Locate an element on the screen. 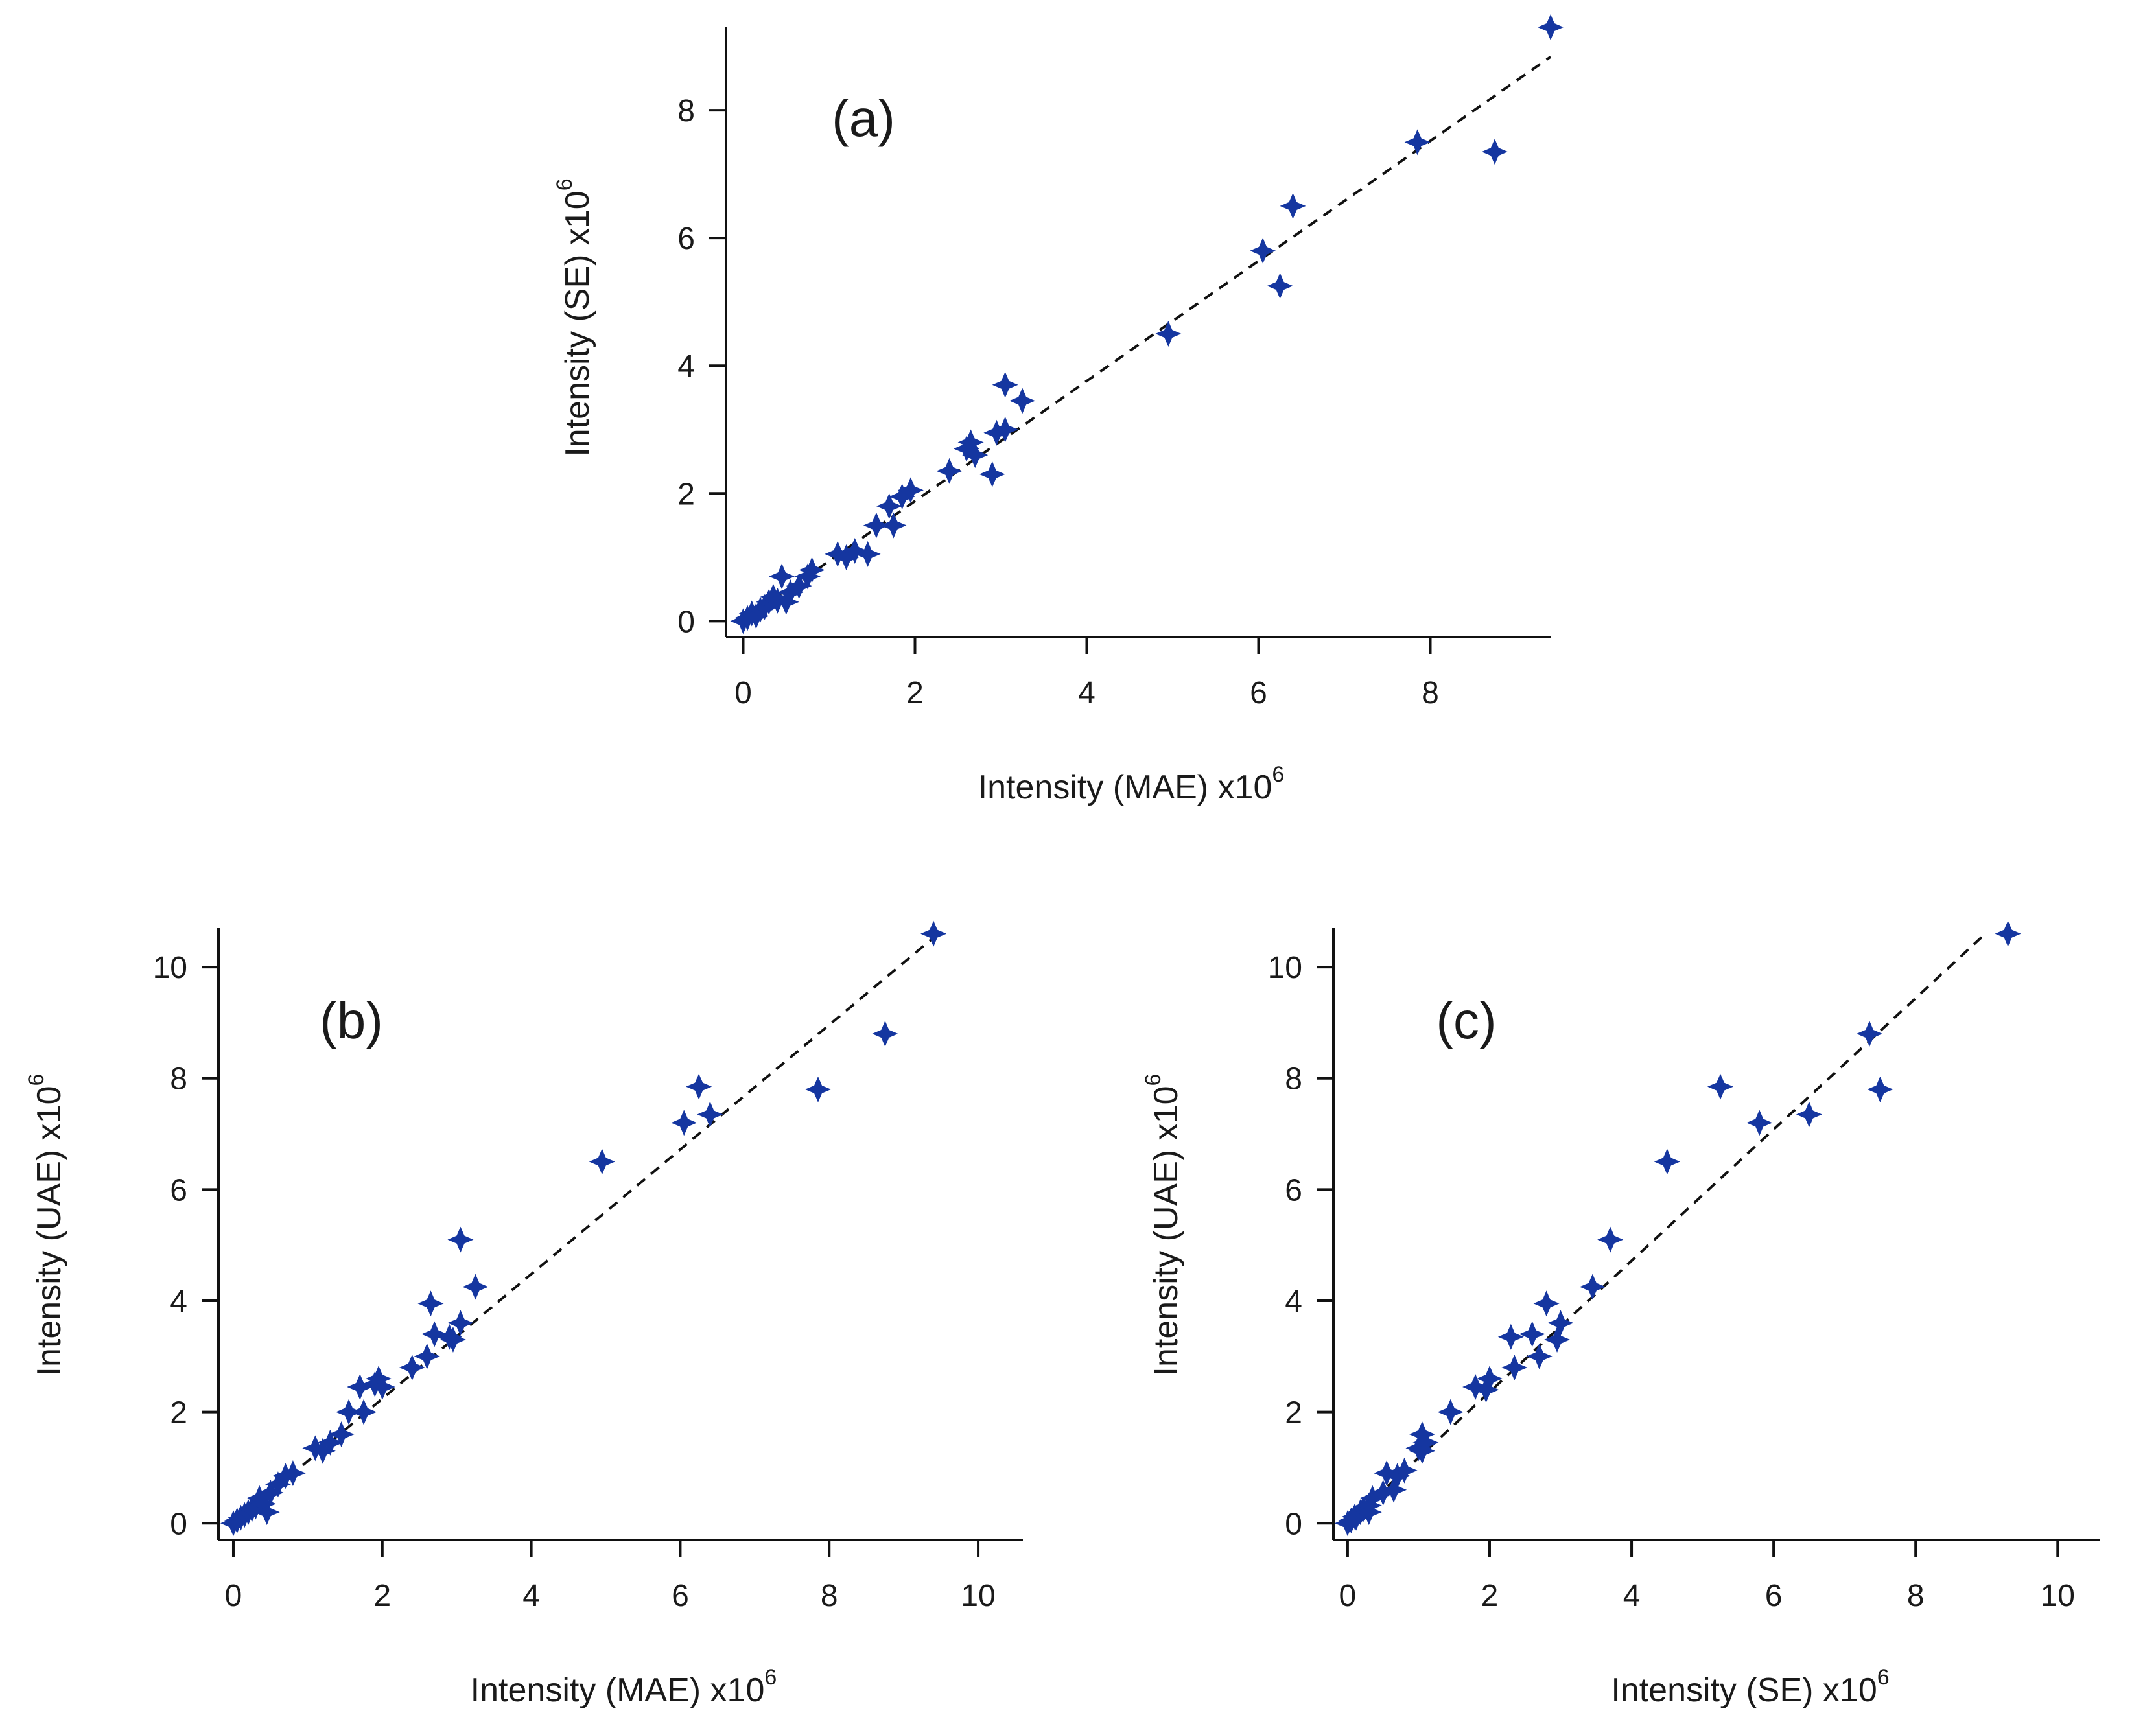 The image size is (2156, 1724). fit-line is located at coordinates (583, 1230).